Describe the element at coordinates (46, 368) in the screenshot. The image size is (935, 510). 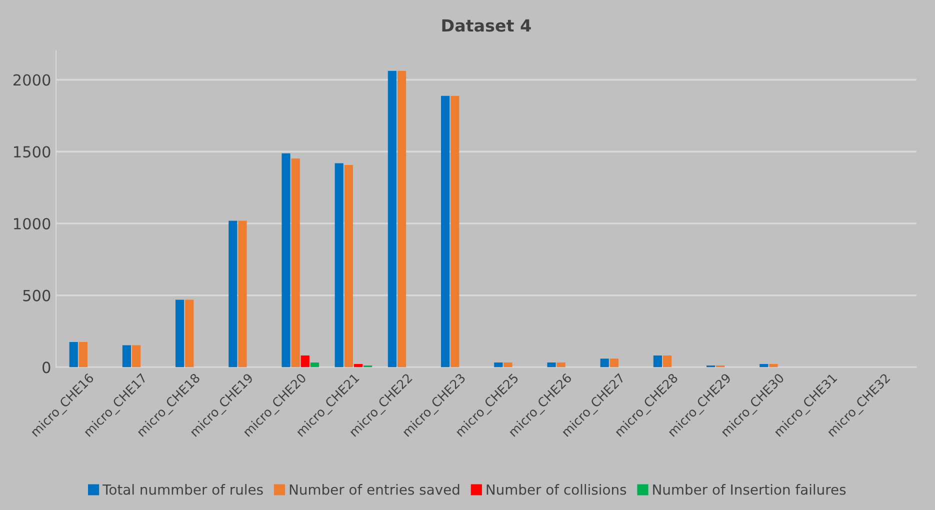
I see `y-tick-label: 0` at that location.